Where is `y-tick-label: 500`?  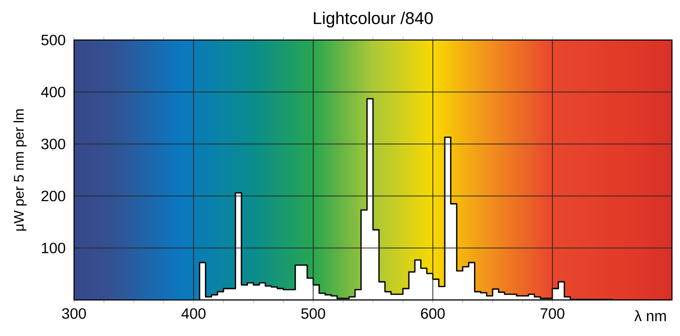 y-tick-label: 500 is located at coordinates (53, 40).